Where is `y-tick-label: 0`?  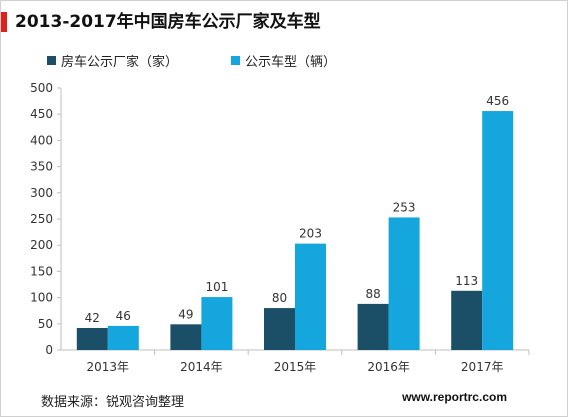 y-tick-label: 0 is located at coordinates (49, 350).